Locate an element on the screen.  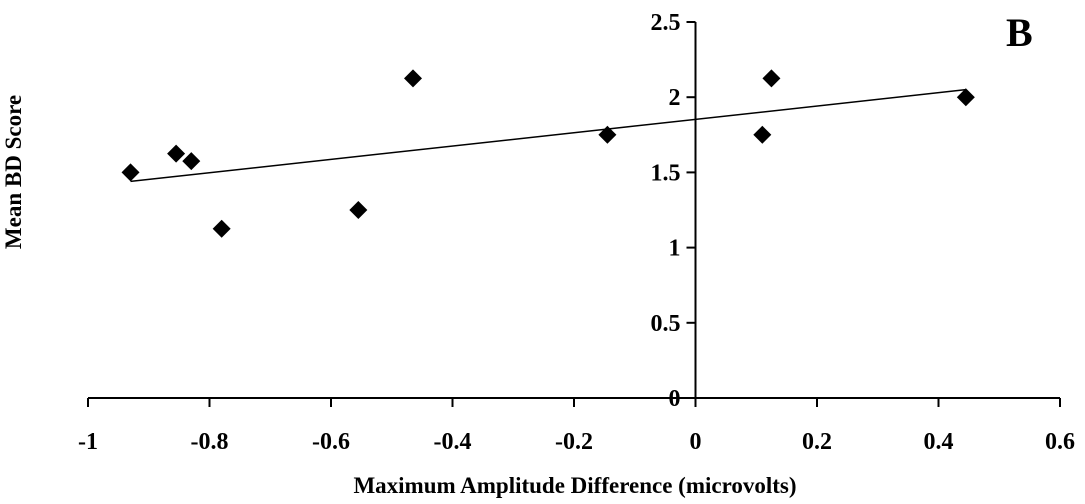
y-tick-label: 1 is located at coordinates (675, 249).